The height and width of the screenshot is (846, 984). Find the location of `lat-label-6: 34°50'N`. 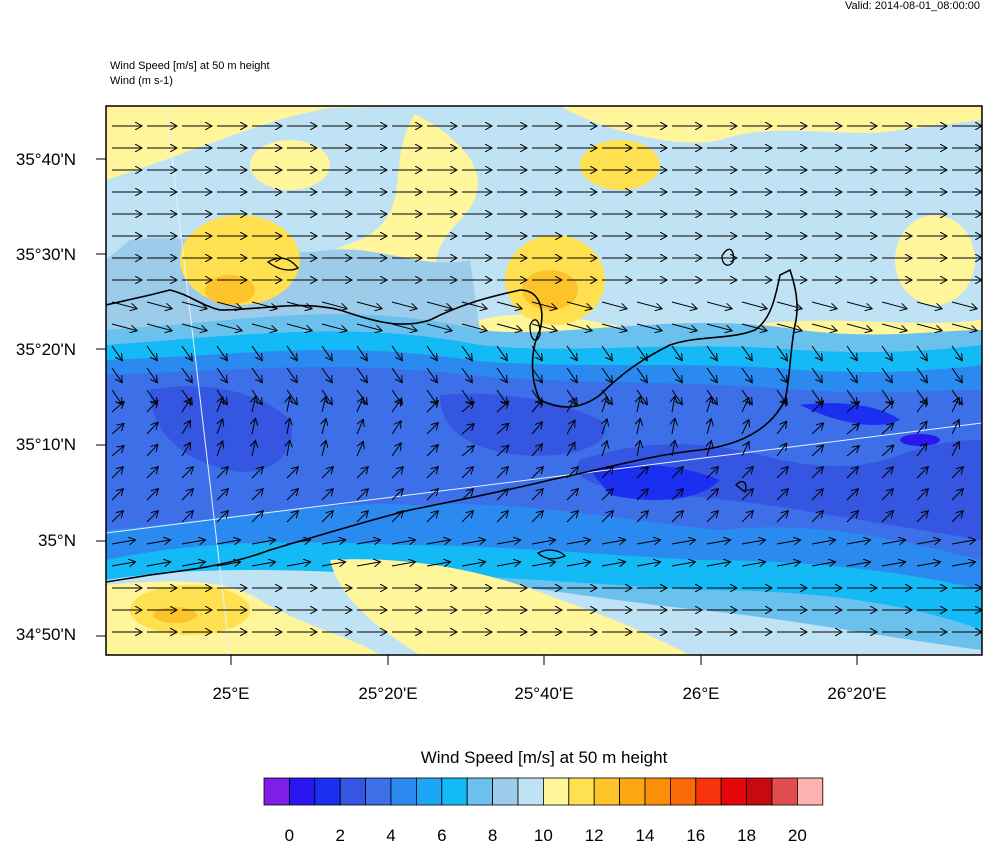

lat-label-6: 34°50'N is located at coordinates (45, 634).